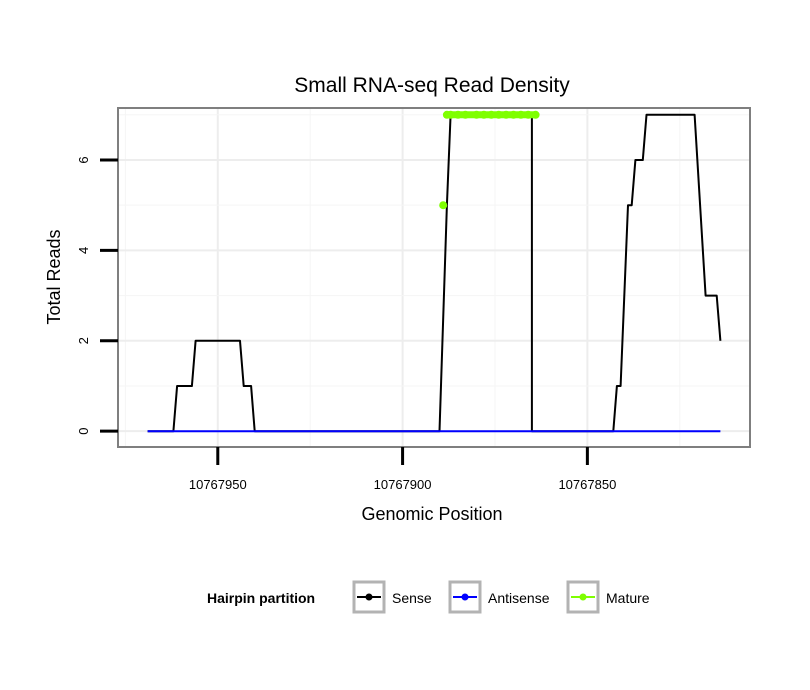 This screenshot has height=690, width=810. Describe the element at coordinates (628, 598) in the screenshot. I see `legend-label-mature: Mature` at that location.